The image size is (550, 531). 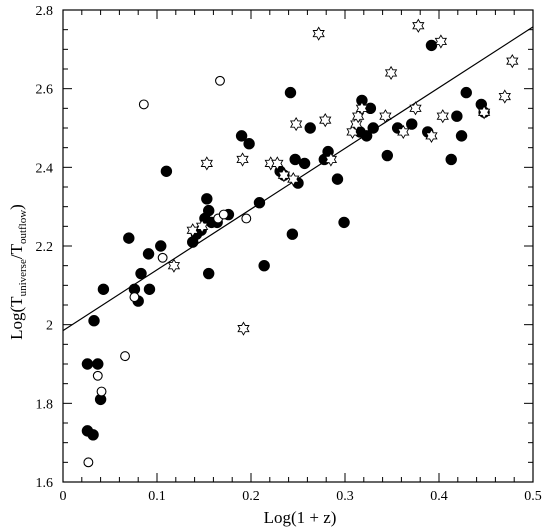 I want to click on x-tick-label: 0.3, so click(x=345, y=496).